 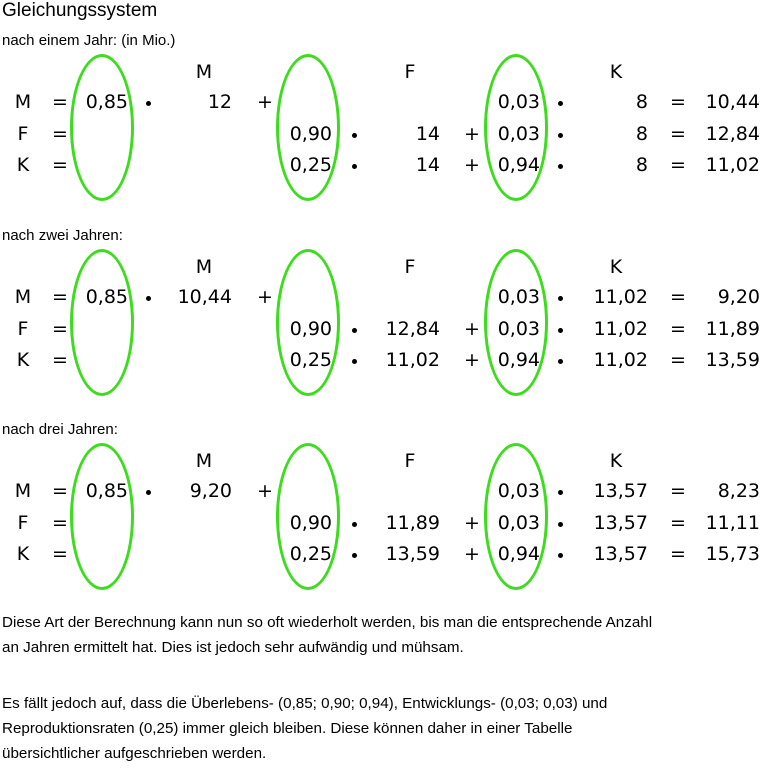 What do you see at coordinates (732, 523) in the screenshot?
I see `result-value: 11,11` at bounding box center [732, 523].